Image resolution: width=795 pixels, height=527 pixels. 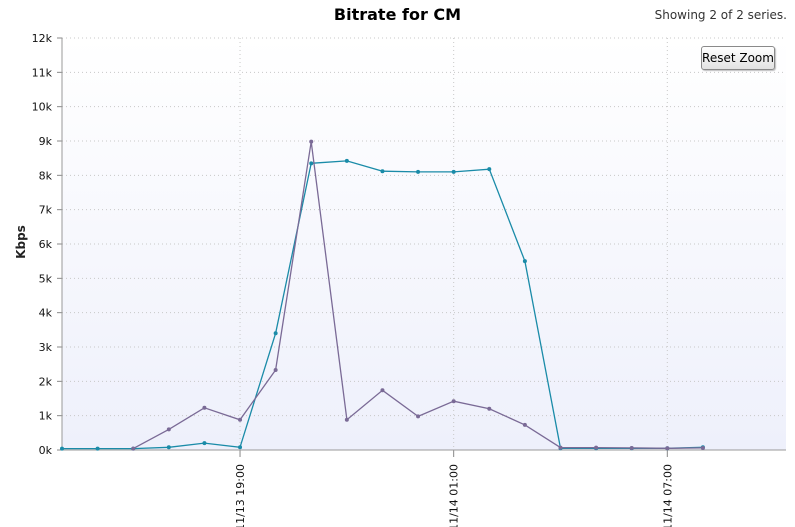 I want to click on y-tick-label: 3k, so click(x=46, y=347).